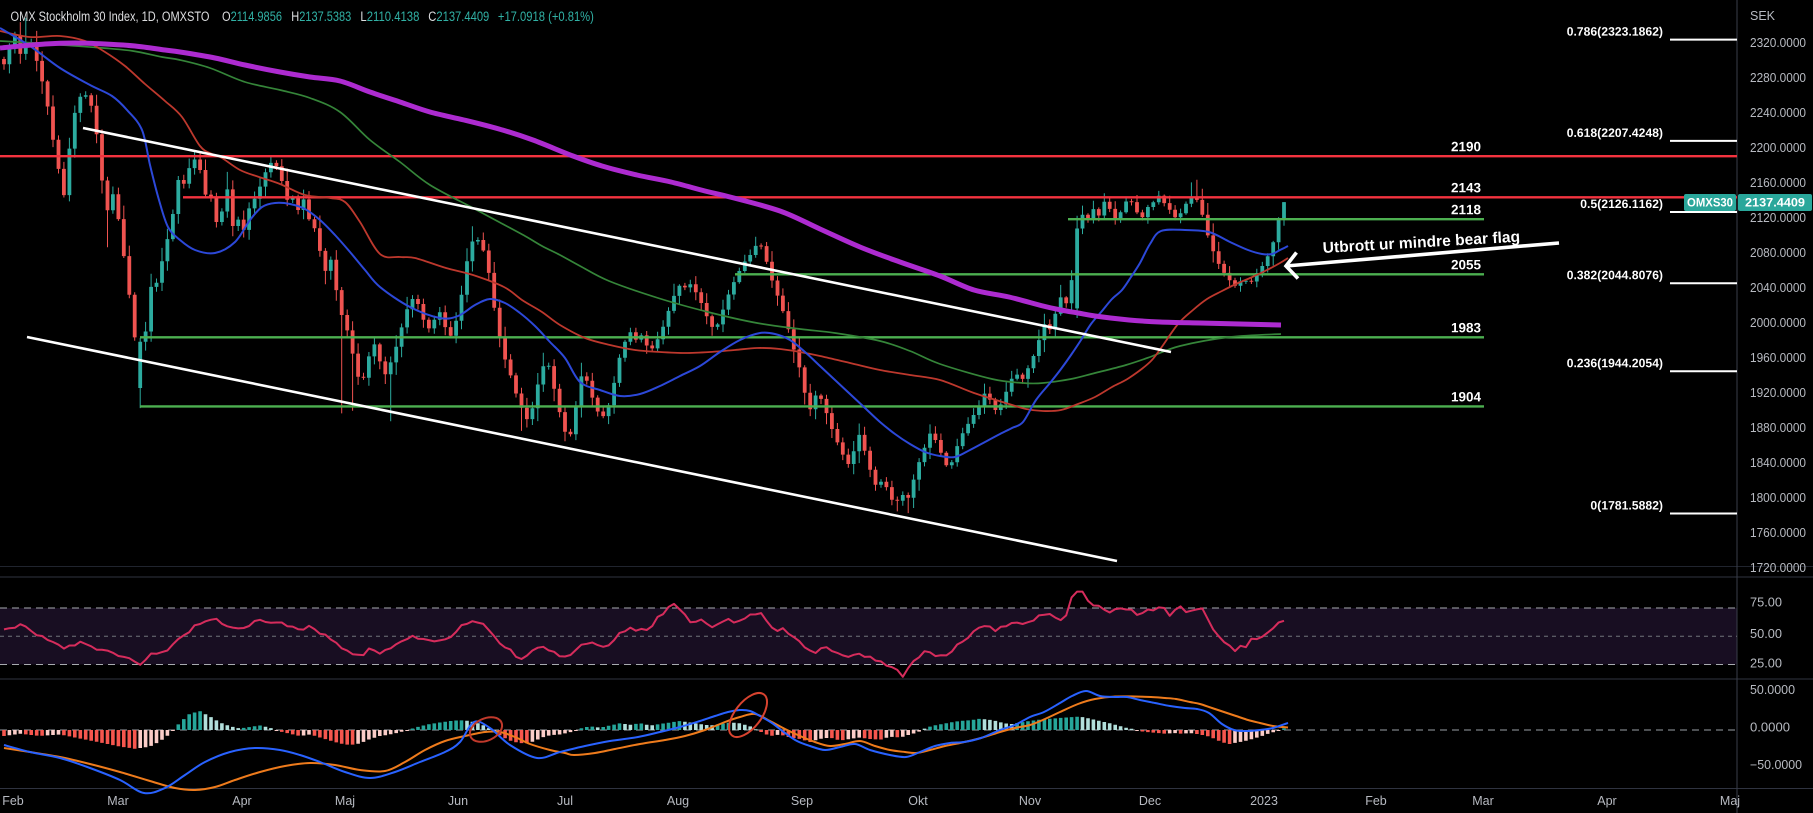 Image resolution: width=1813 pixels, height=813 pixels. What do you see at coordinates (1778, 78) in the screenshot?
I see `svg-text: 2280.0000` at bounding box center [1778, 78].